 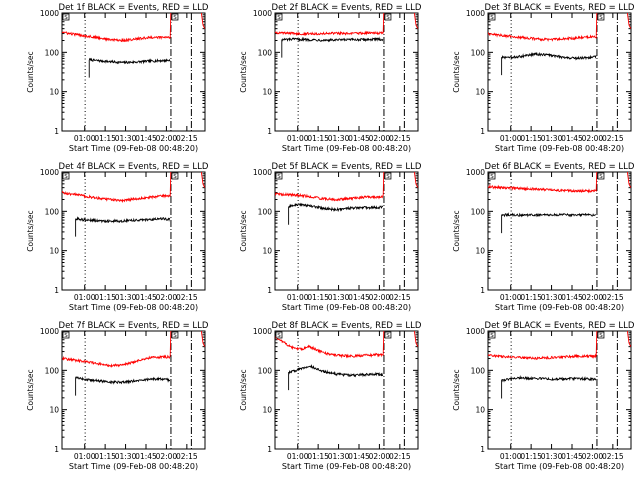 What do you see at coordinates (134, 167) in the screenshot?
I see `chart-title: Det 4f BLACK = Events, RED = LLD` at bounding box center [134, 167].